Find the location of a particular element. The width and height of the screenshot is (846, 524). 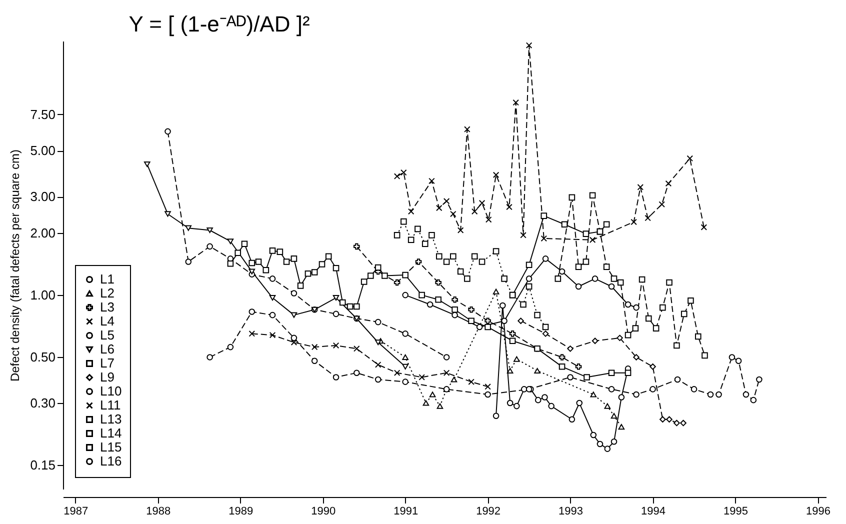

legend-label: L15 is located at coordinates (111, 447).